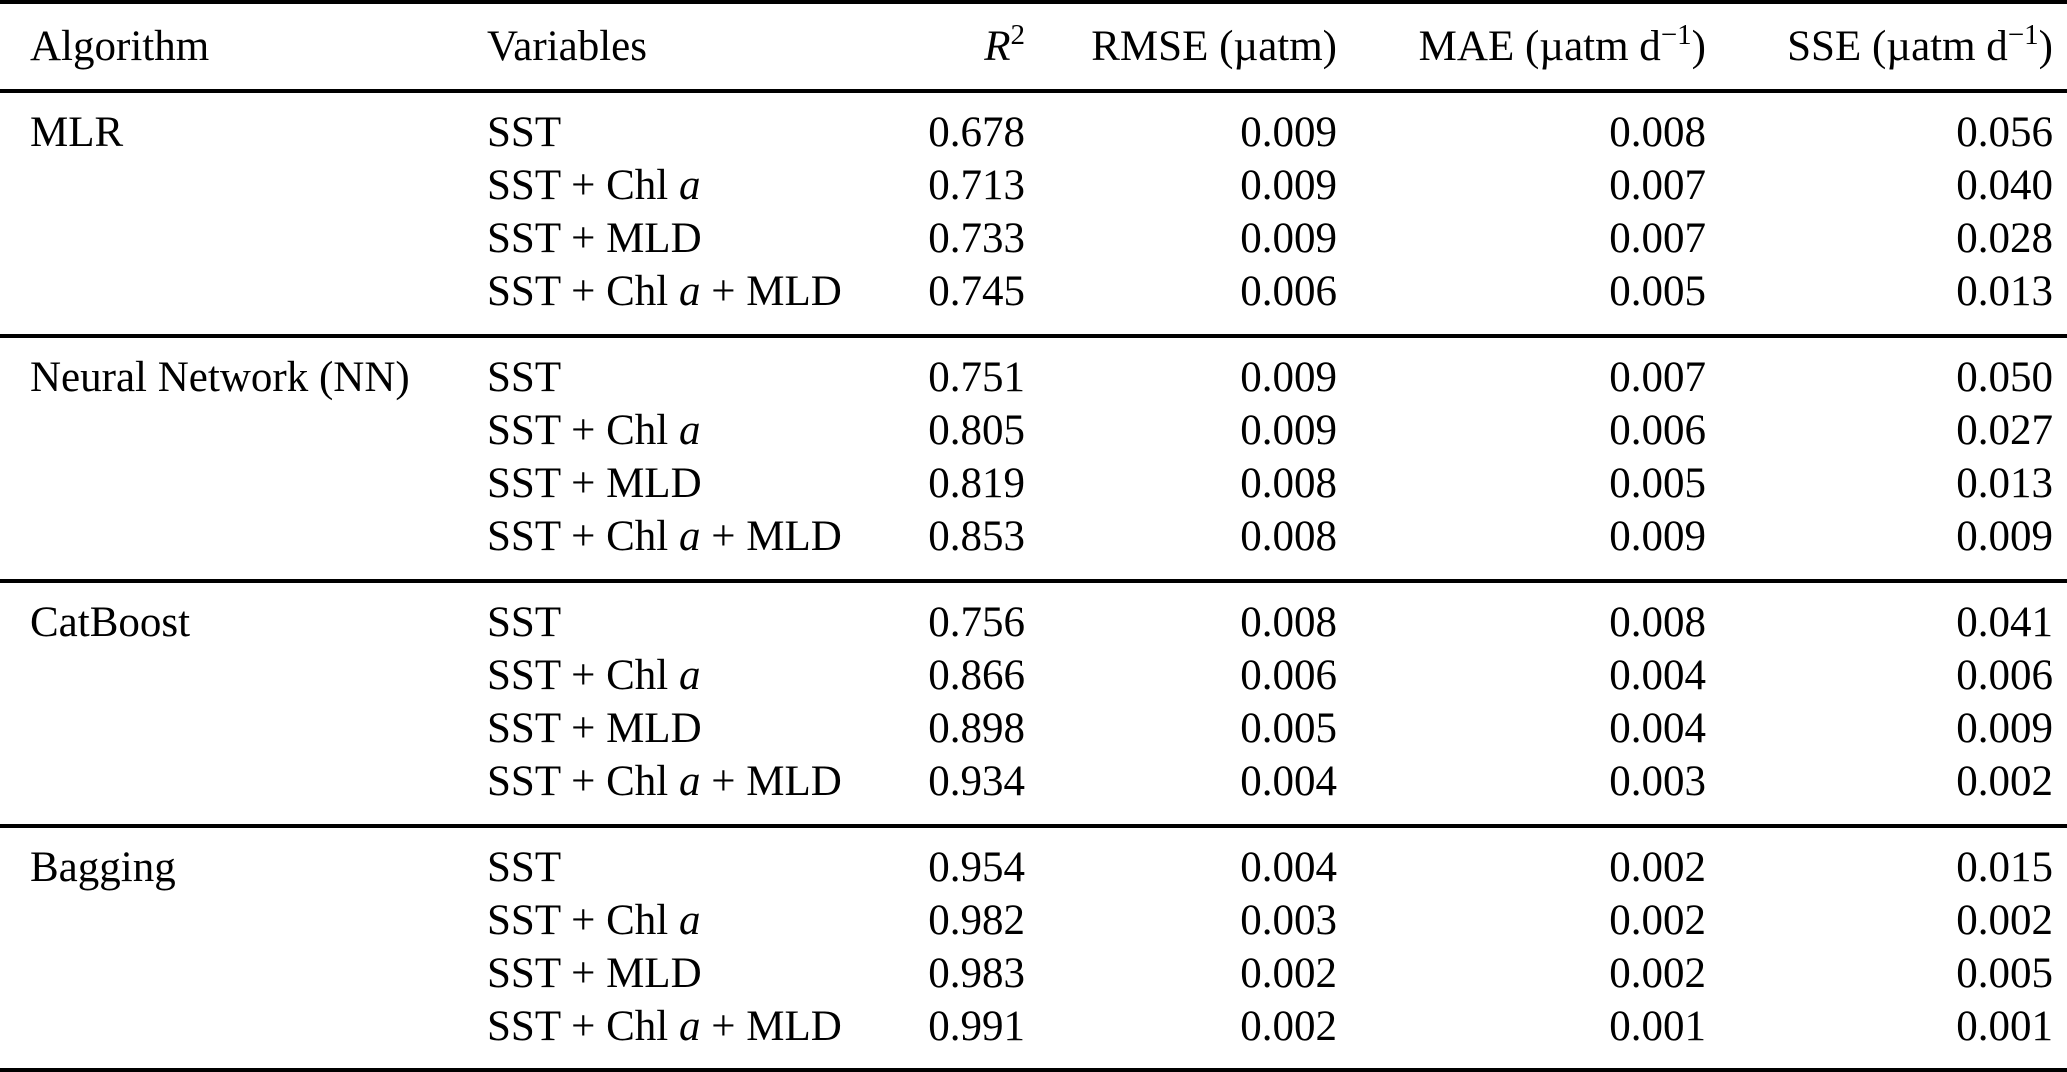 This screenshot has height=1072, width=2067. Describe the element at coordinates (997, 46) in the screenshot. I see `r2-symbol: R` at that location.